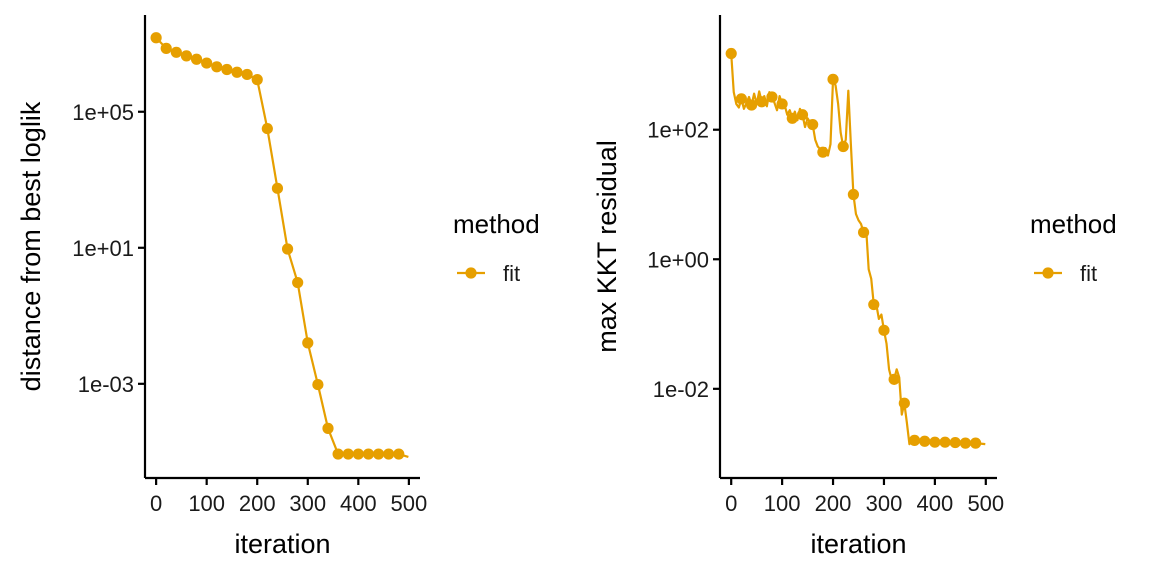 The height and width of the screenshot is (576, 1152). Describe the element at coordinates (681, 389) in the screenshot. I see `y-tick-label: 1e-02` at that location.